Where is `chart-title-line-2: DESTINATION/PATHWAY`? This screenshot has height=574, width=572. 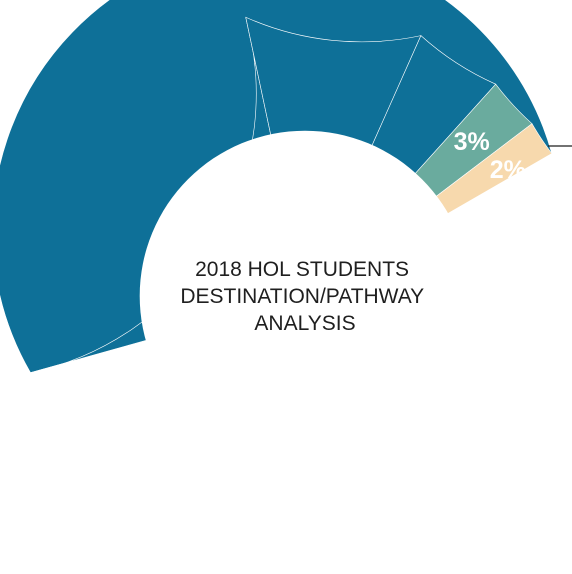
chart-title-line-2: DESTINATION/PATHWAY is located at coordinates (302, 296).